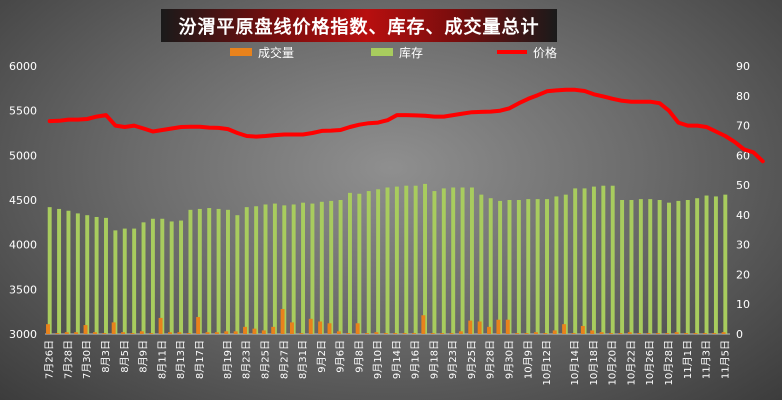 The height and width of the screenshot is (400, 782). I want to click on y-right-tick-label: 60, so click(743, 155).